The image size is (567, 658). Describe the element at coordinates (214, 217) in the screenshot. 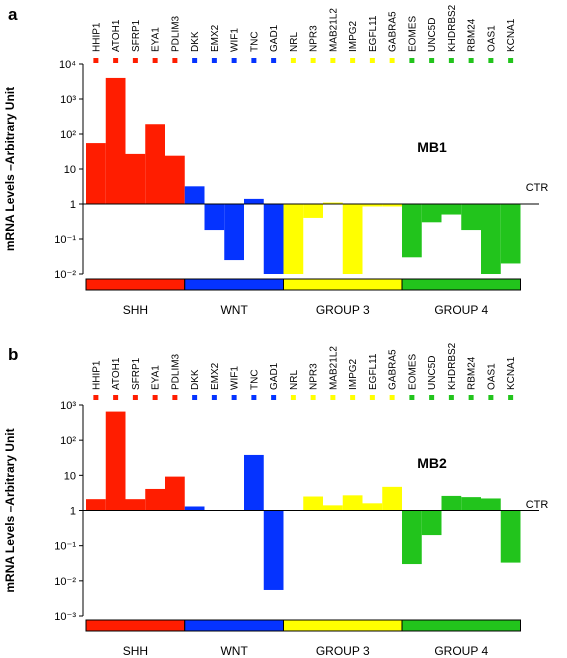

I see `bar-emx2` at that location.